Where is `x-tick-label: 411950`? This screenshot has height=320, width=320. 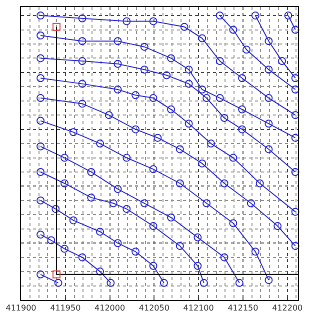
x-tick-label: 411950 is located at coordinates (65, 308).